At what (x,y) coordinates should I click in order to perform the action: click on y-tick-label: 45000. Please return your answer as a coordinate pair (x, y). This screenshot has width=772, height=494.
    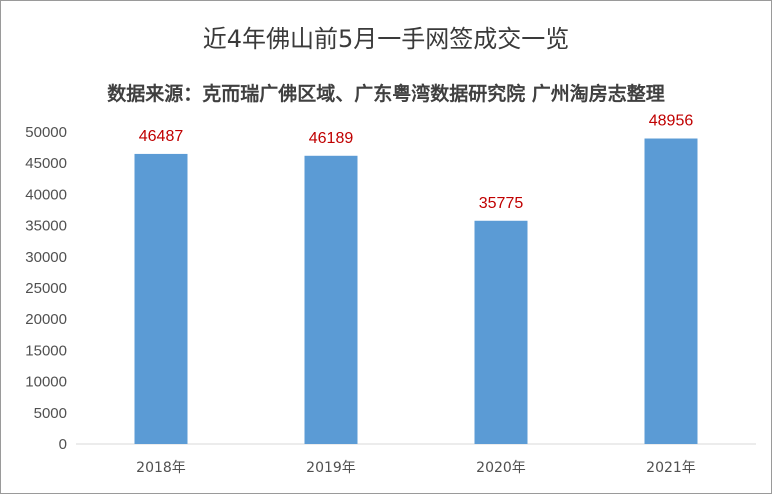
    Looking at the image, I should click on (46, 163).